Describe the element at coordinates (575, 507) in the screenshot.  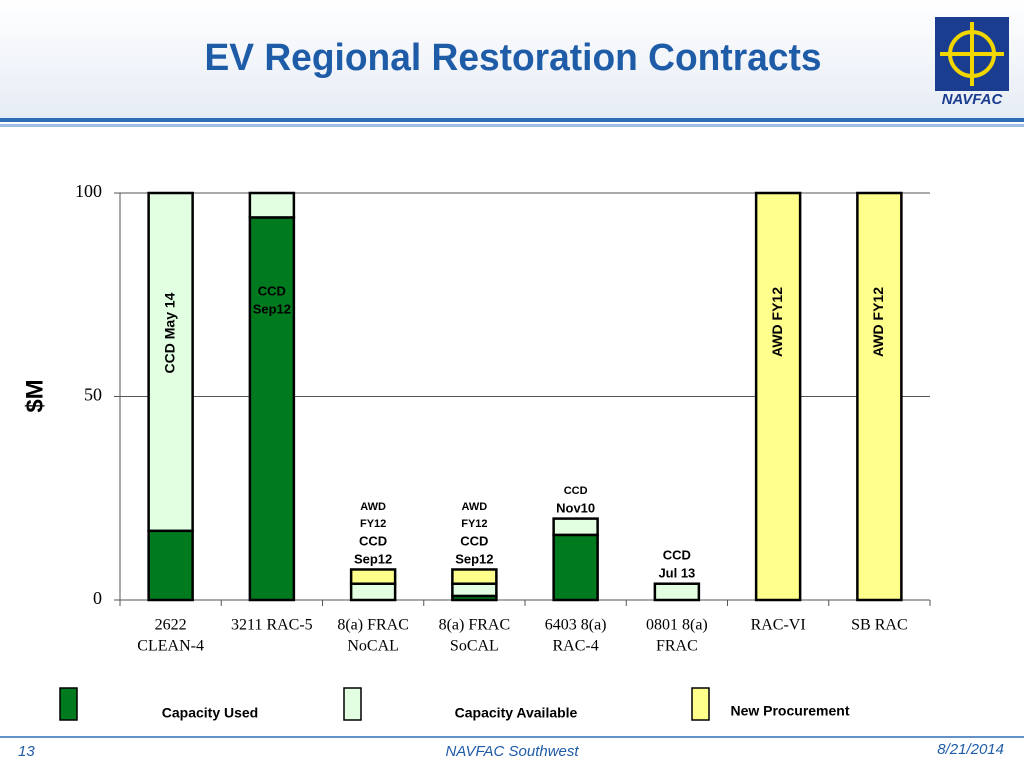
I see `annotation: Nov10` at that location.